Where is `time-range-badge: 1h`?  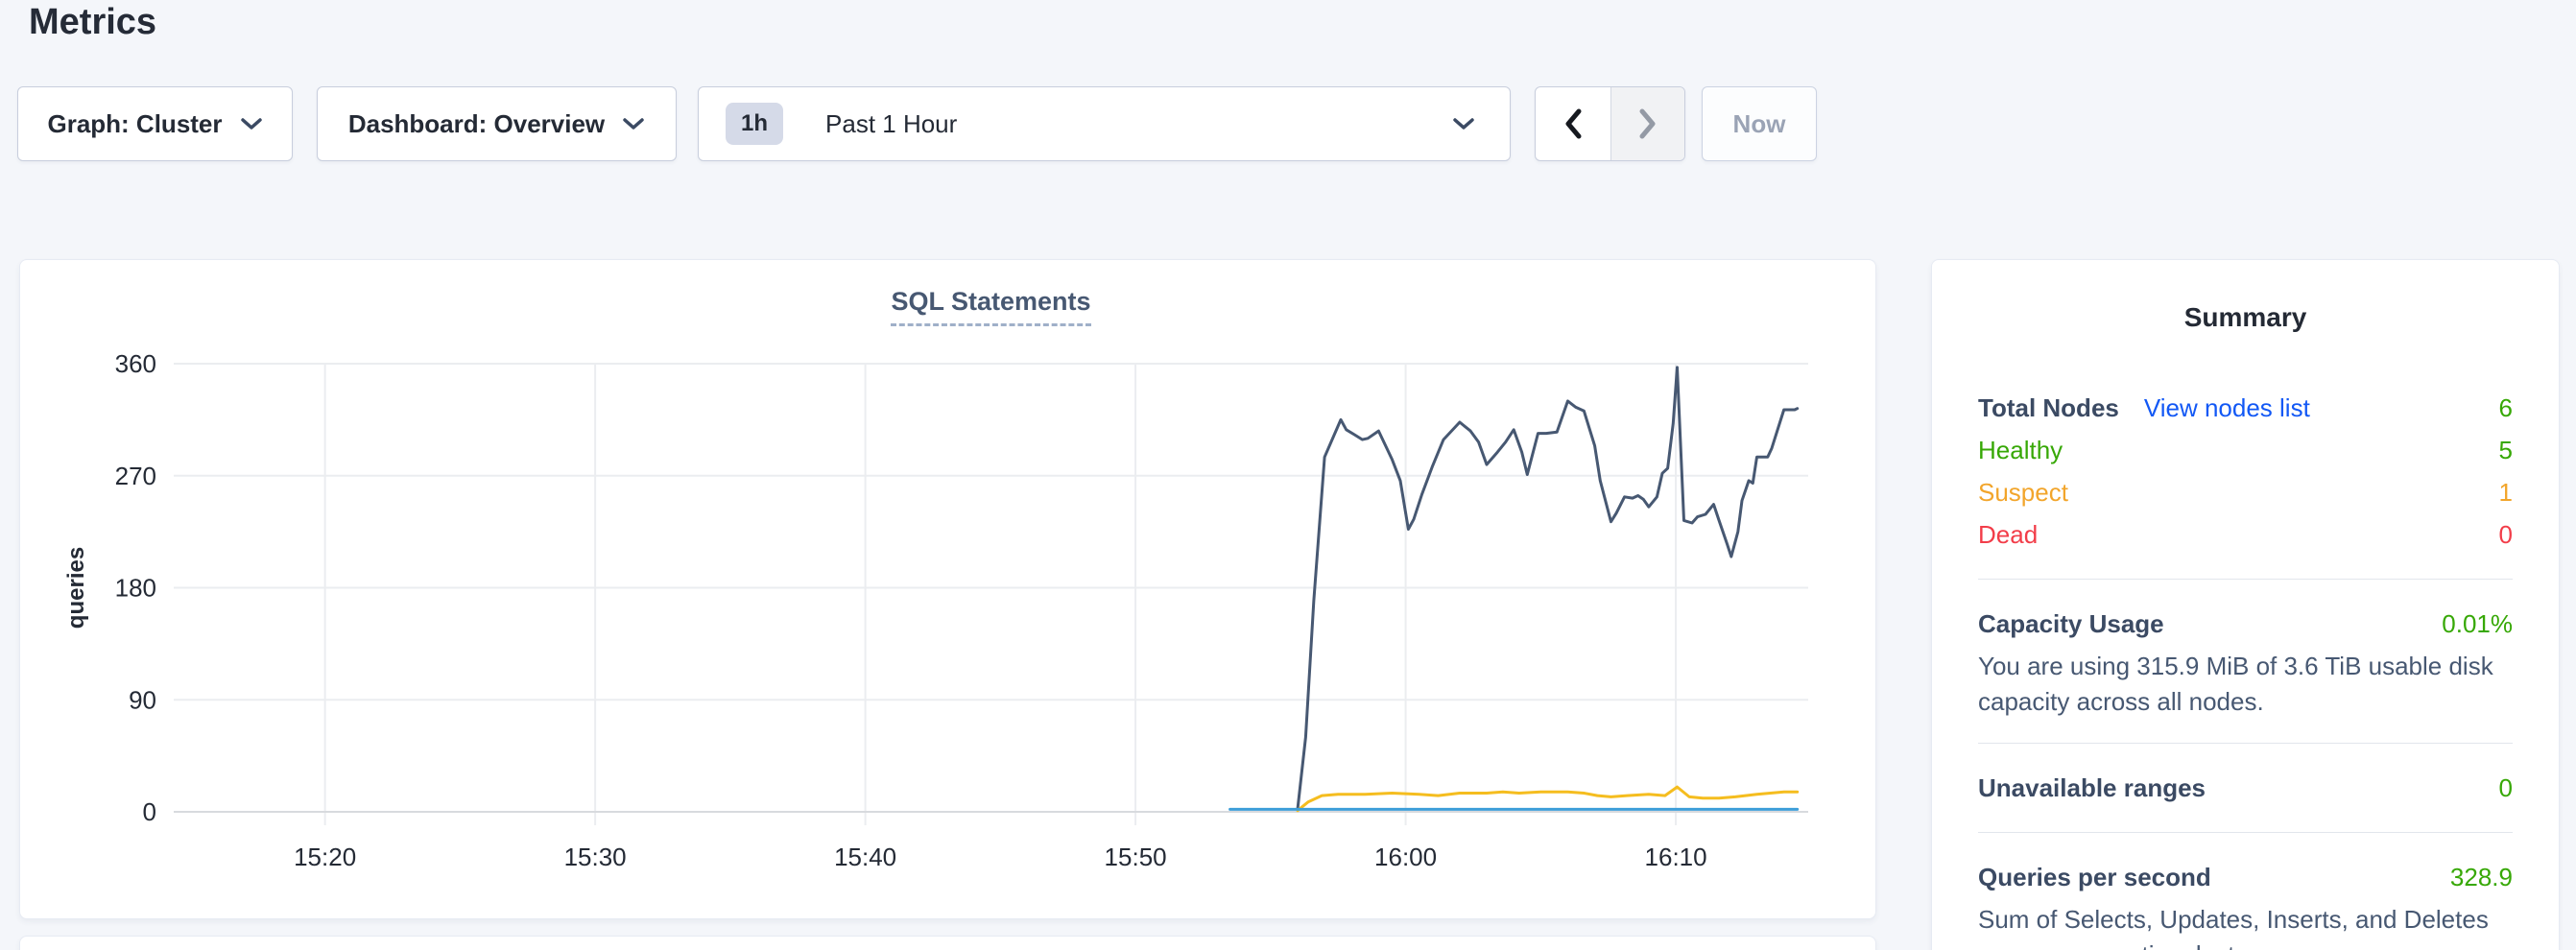 time-range-badge: 1h is located at coordinates (755, 124).